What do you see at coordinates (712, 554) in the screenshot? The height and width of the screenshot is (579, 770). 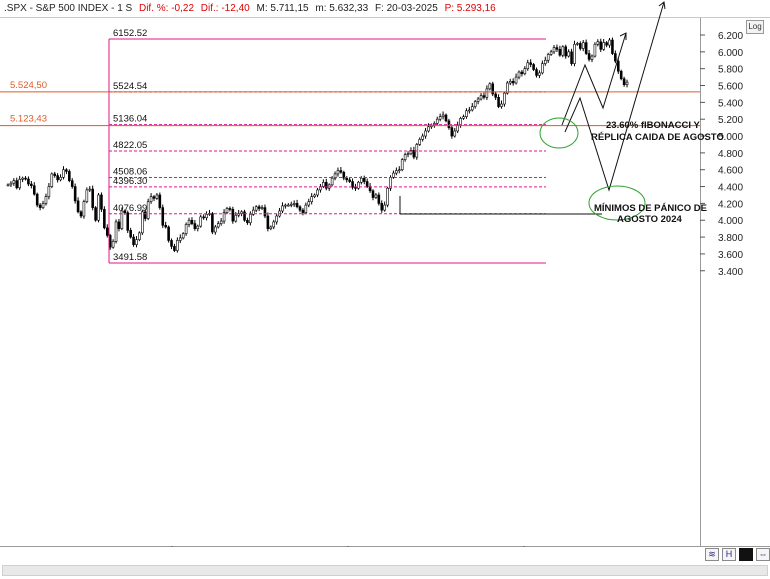 I see `scale-icon: ≋` at bounding box center [712, 554].